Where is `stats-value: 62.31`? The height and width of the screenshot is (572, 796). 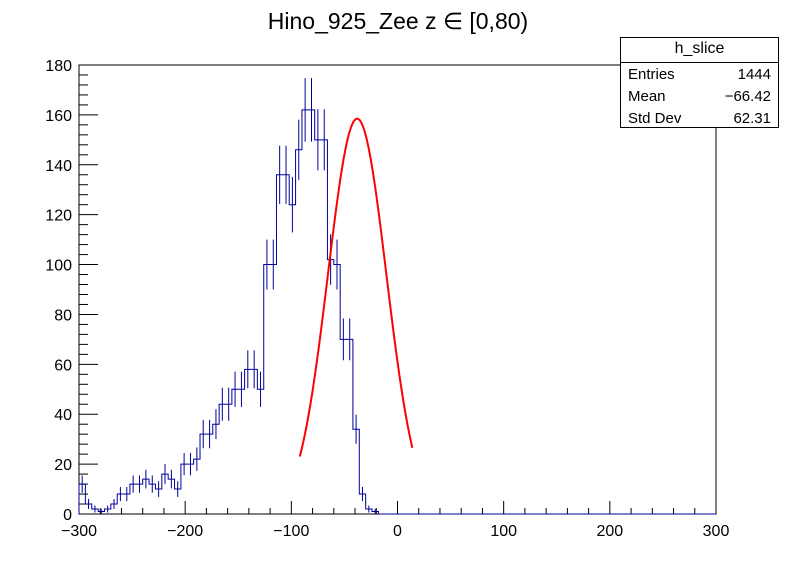
stats-value: 62.31 is located at coordinates (752, 118).